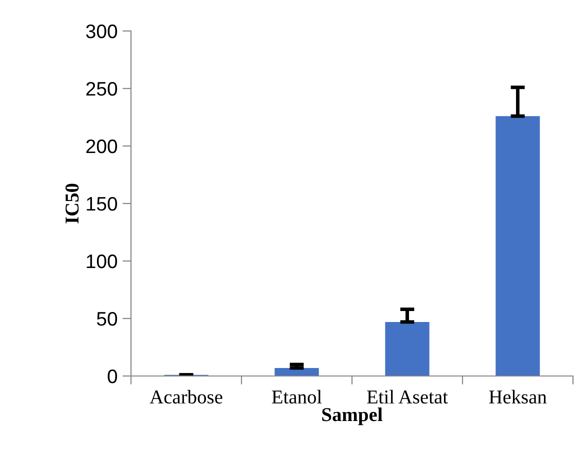  Describe the element at coordinates (102, 89) in the screenshot. I see `y-tick-label: 250` at that location.